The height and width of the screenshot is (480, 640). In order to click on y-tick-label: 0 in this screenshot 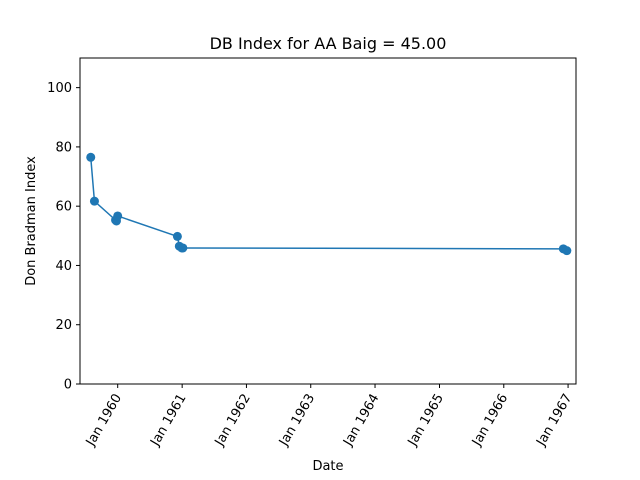, I will do `click(68, 385)`.